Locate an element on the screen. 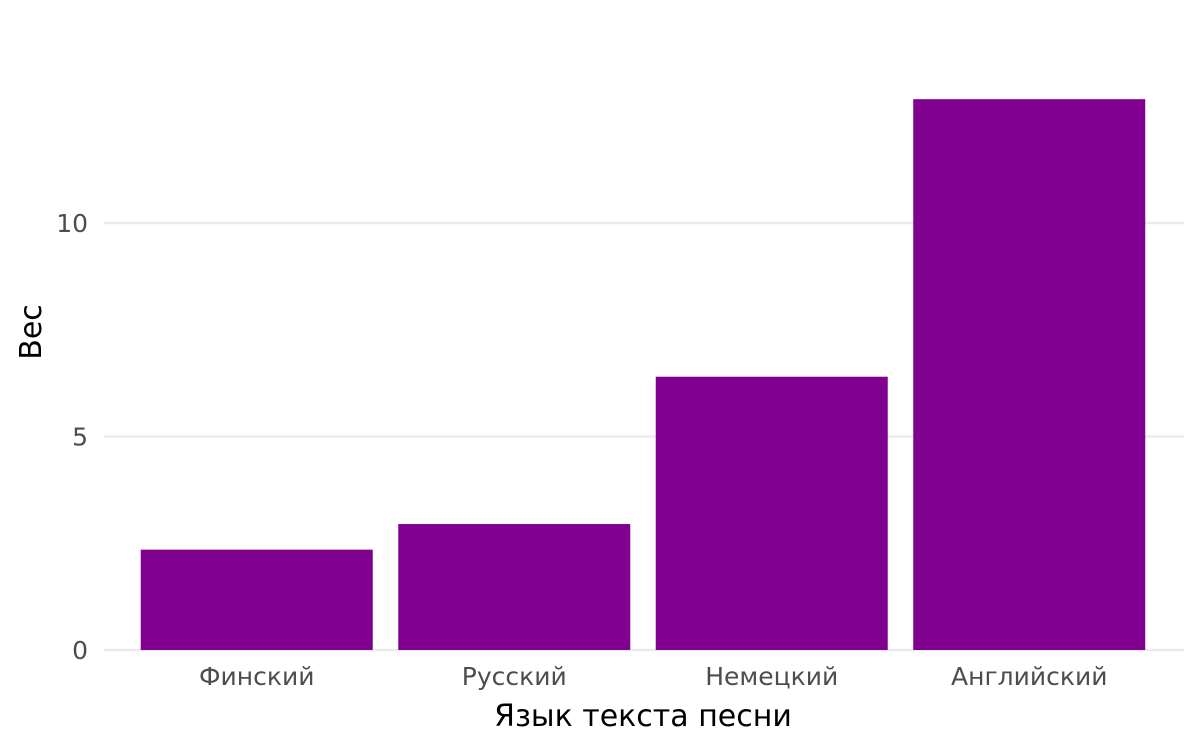 This screenshot has height=750, width=1200. y-axis-title: Вес is located at coordinates (31, 332).